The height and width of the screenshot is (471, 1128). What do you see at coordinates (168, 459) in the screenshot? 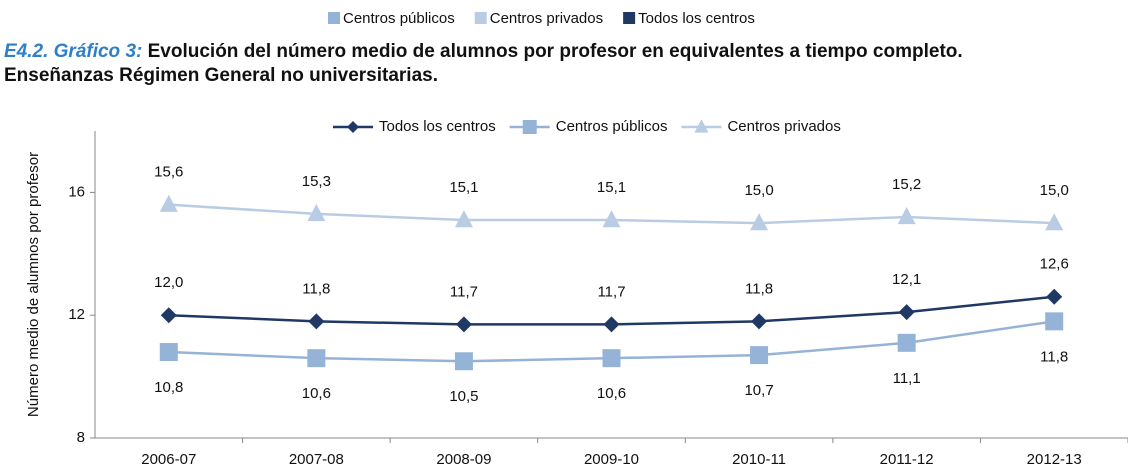
I see `x-tick-label: 2006-07` at bounding box center [168, 459].